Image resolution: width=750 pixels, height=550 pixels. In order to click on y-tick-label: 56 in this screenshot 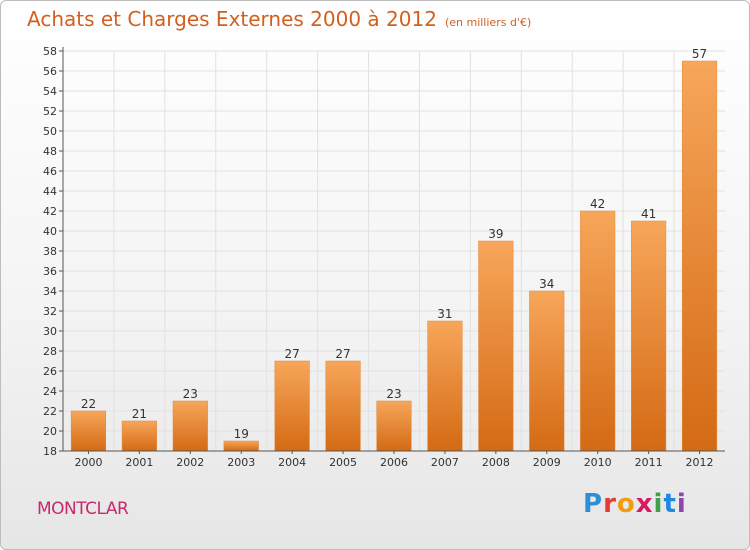, I will do `click(50, 71)`.